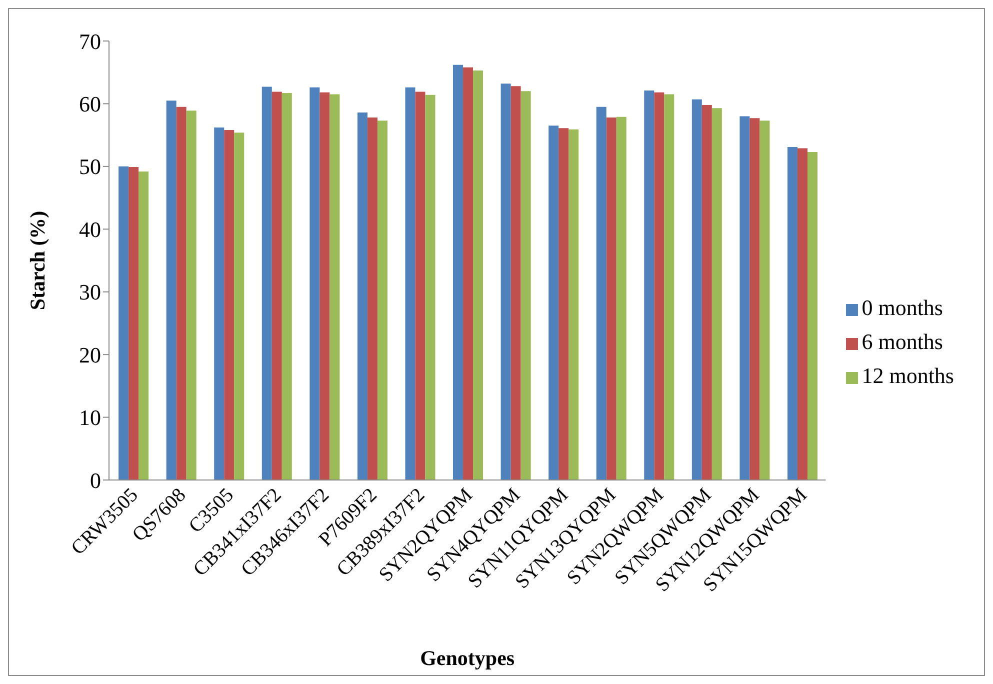 This screenshot has height=684, width=993. What do you see at coordinates (90, 41) in the screenshot?
I see `y-tick-label: 70` at bounding box center [90, 41].